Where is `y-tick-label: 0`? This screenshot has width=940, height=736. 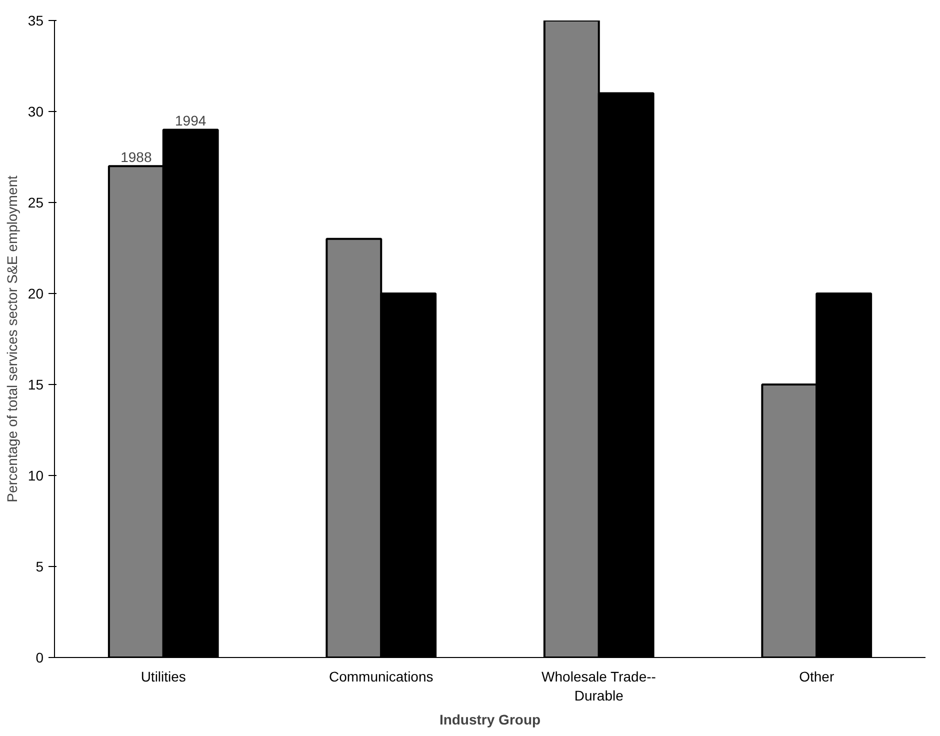
y-tick-label: 0 is located at coordinates (40, 658).